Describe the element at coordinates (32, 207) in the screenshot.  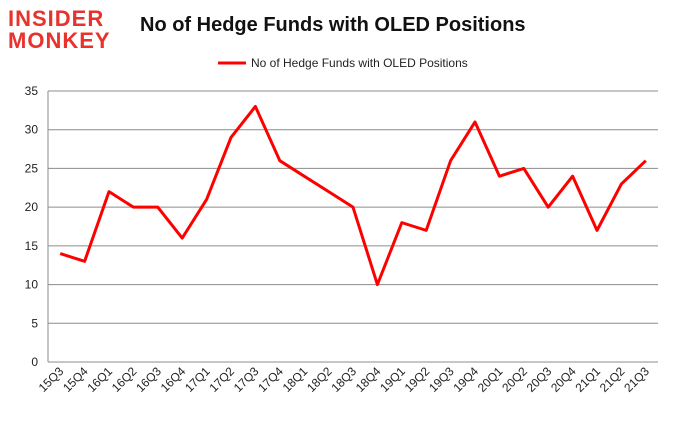
I see `y-tick-label: 20` at that location.